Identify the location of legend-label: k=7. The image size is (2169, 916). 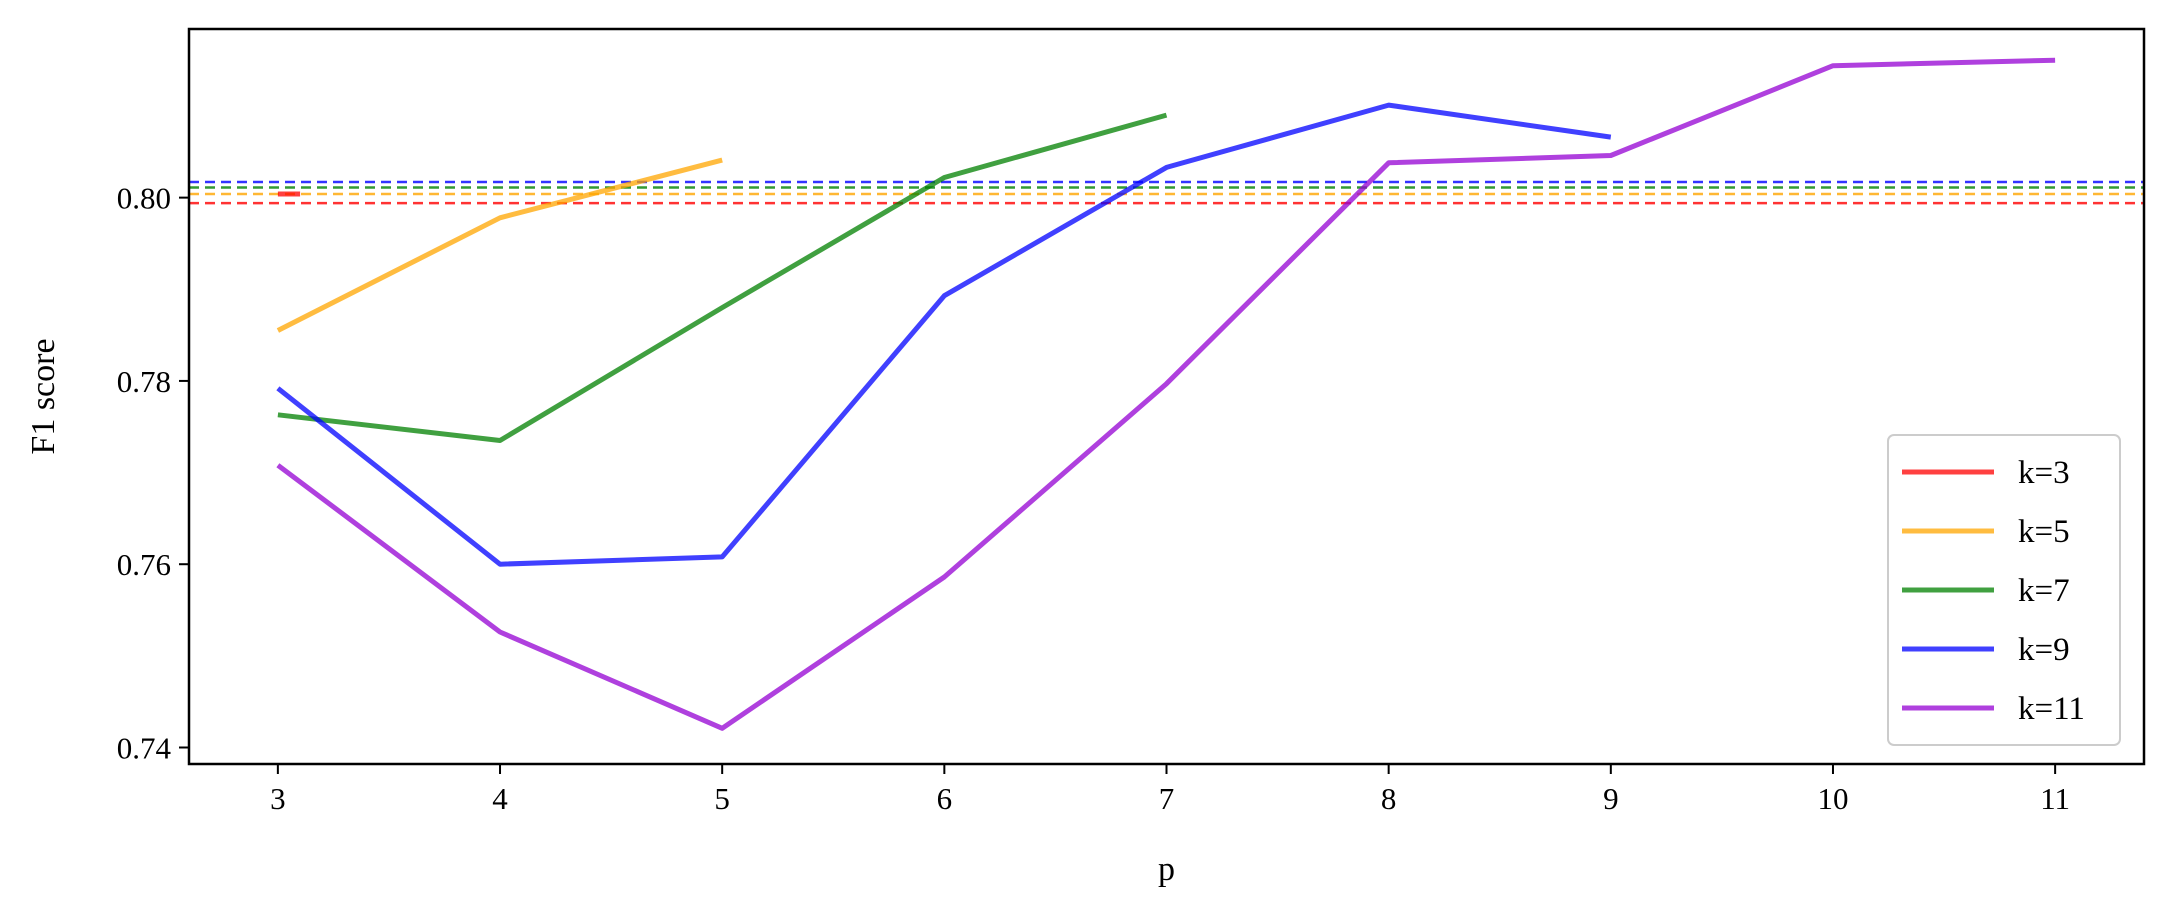
(2044, 591).